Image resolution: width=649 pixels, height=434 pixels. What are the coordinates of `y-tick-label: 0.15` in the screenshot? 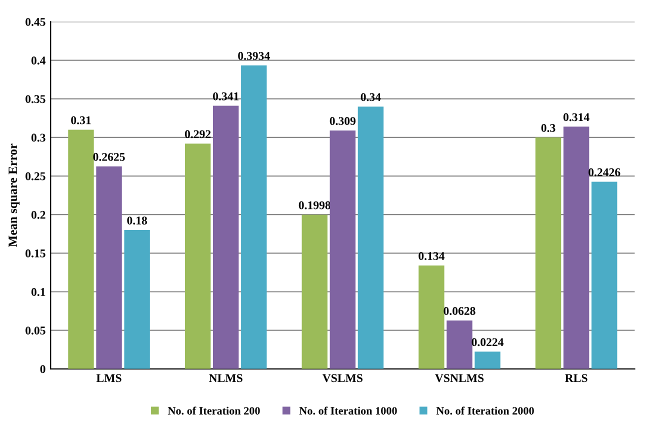 It's located at (36, 253).